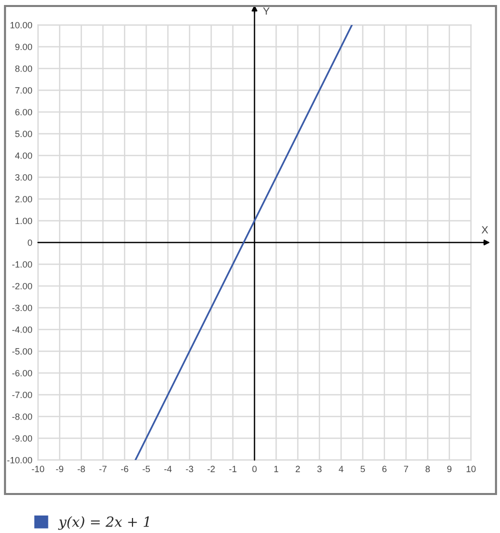  I want to click on x-tick-label: 6, so click(384, 469).